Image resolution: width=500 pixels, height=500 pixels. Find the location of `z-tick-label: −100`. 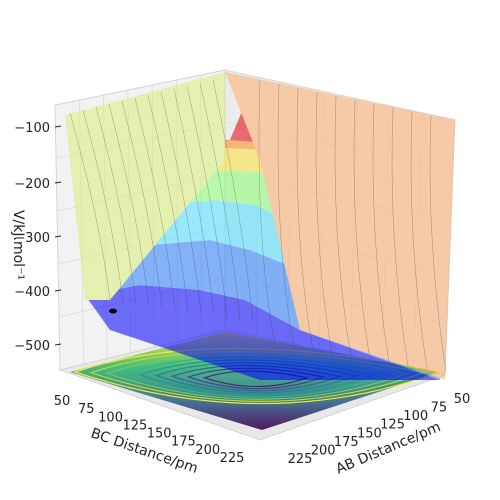

z-tick-label: −100 is located at coordinates (32, 128).